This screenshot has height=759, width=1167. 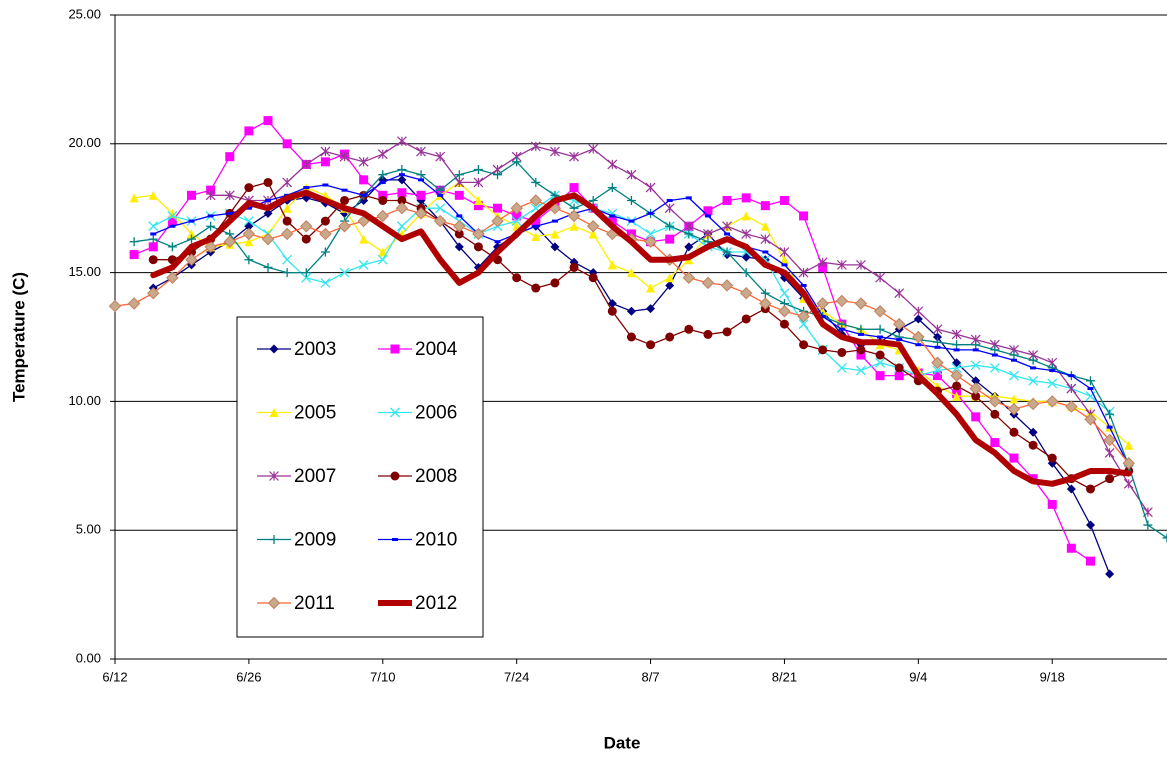 What do you see at coordinates (436, 603) in the screenshot?
I see `legend-label: 2012` at bounding box center [436, 603].